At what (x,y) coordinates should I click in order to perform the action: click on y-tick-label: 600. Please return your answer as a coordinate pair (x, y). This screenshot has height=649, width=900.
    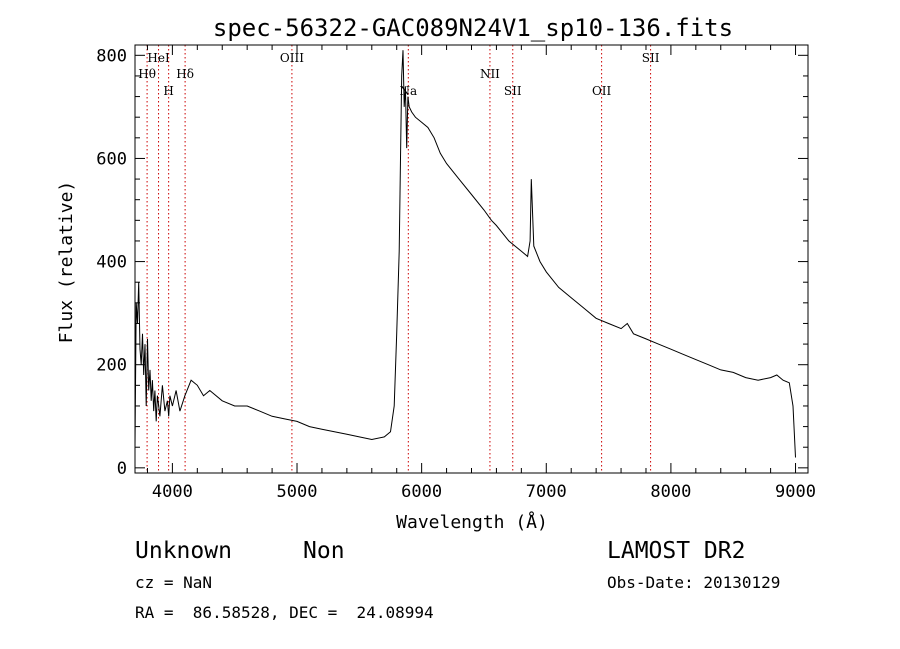
    Looking at the image, I should click on (111, 159).